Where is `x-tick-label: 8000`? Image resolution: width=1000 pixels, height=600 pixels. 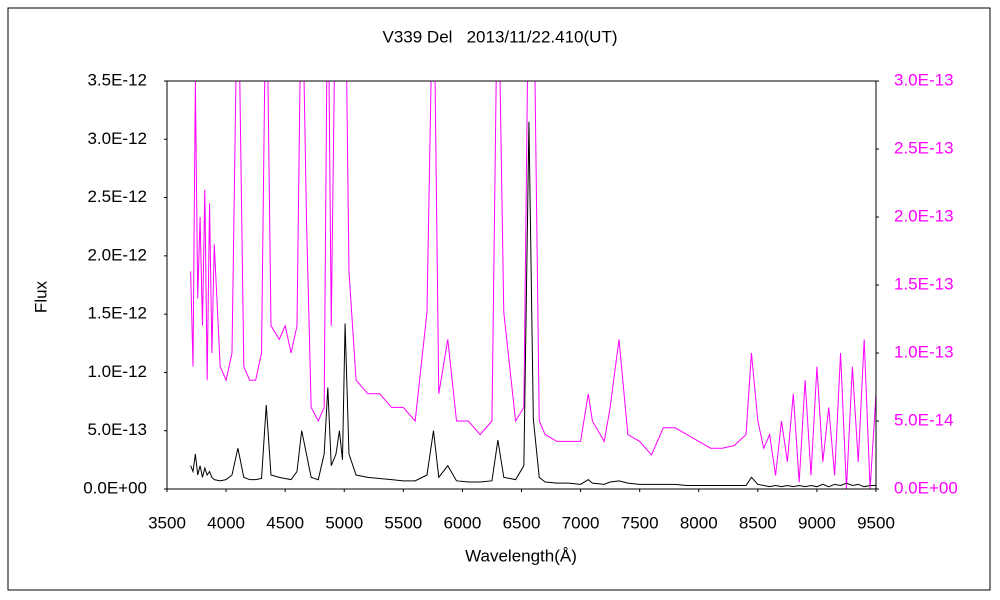
x-tick-label: 8000 is located at coordinates (699, 522).